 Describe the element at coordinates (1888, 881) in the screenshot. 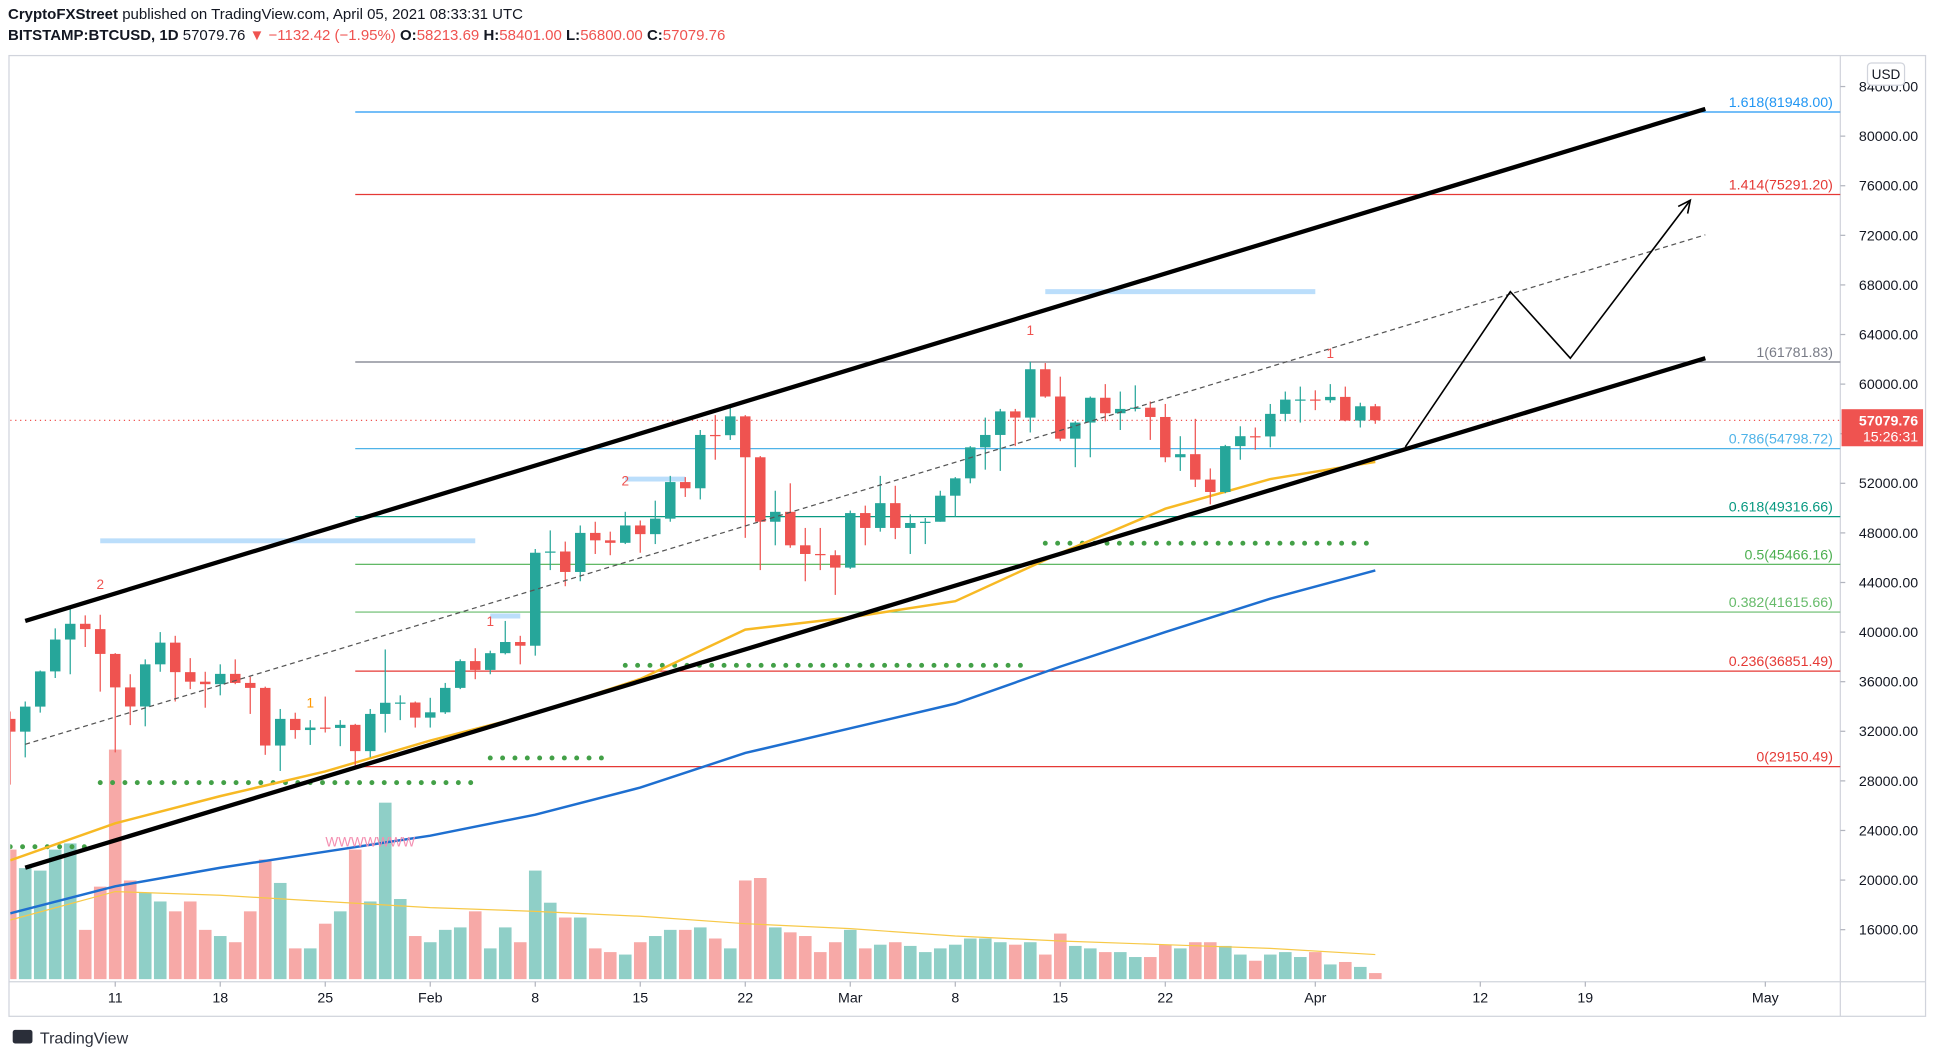

I see `y-tick-label: 20000.00` at that location.